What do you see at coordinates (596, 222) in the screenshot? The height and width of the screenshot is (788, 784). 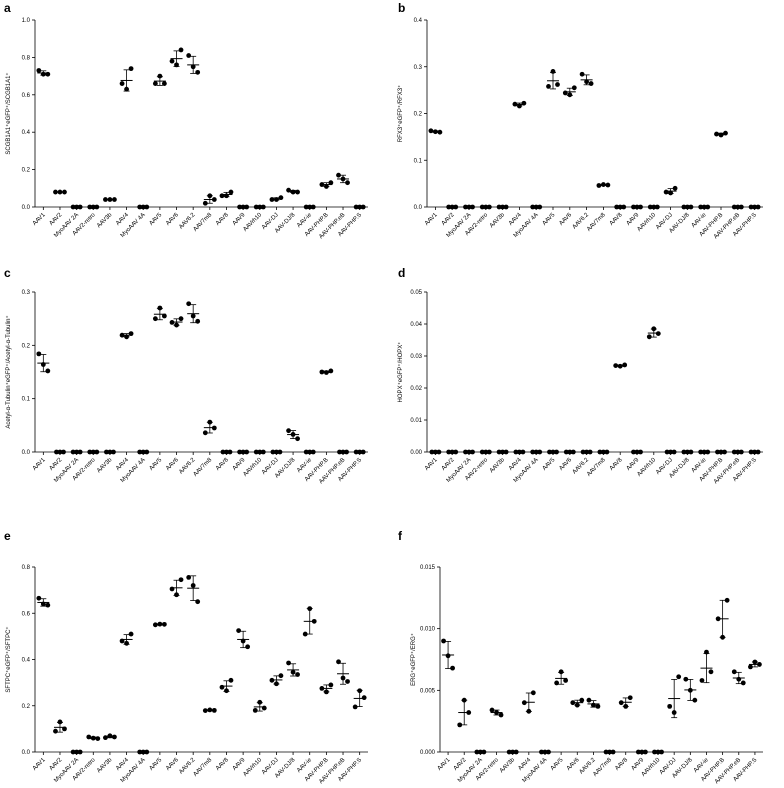 I see `x-tick-label: AAV7m8` at bounding box center [596, 222].